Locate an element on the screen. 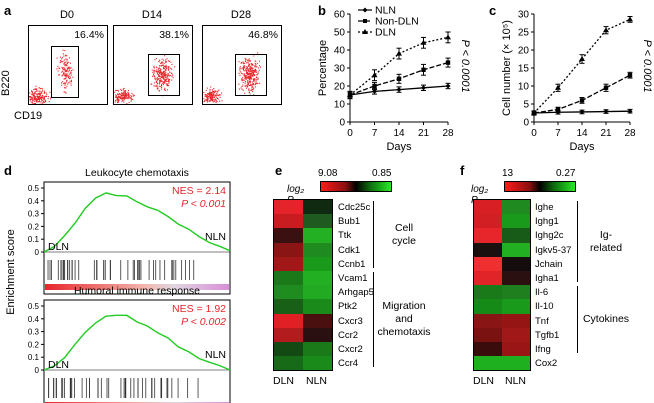 The height and width of the screenshot is (403, 654). gene-label: Cdc25c is located at coordinates (354, 207).